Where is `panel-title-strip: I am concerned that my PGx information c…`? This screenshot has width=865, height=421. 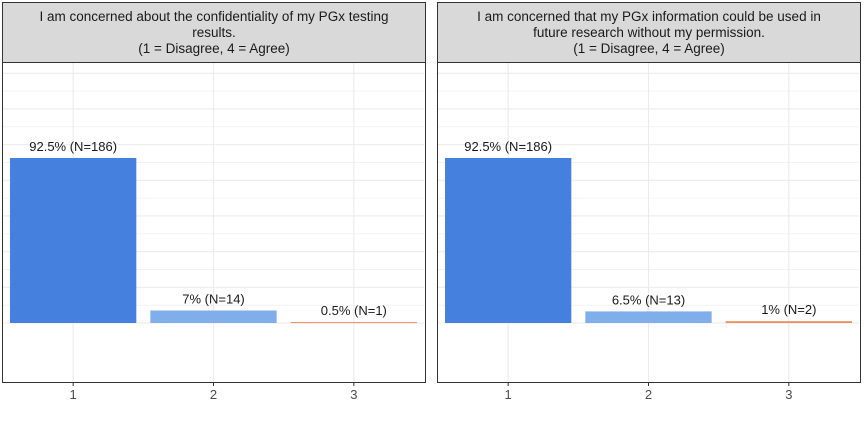 panel-title-strip: I am concerned that my PGx information c… is located at coordinates (649, 32).